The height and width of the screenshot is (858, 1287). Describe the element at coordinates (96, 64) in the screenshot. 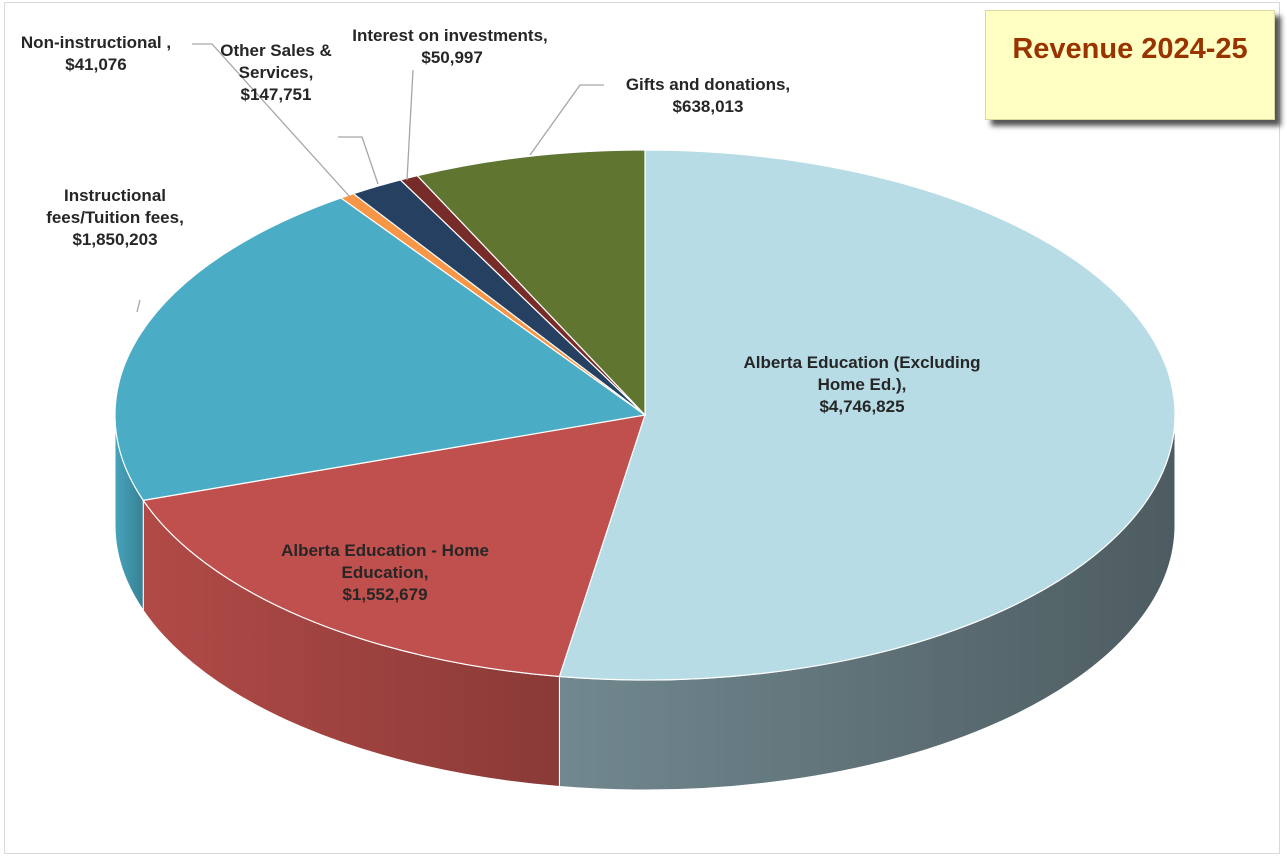

I see `label-value: $41,076` at that location.